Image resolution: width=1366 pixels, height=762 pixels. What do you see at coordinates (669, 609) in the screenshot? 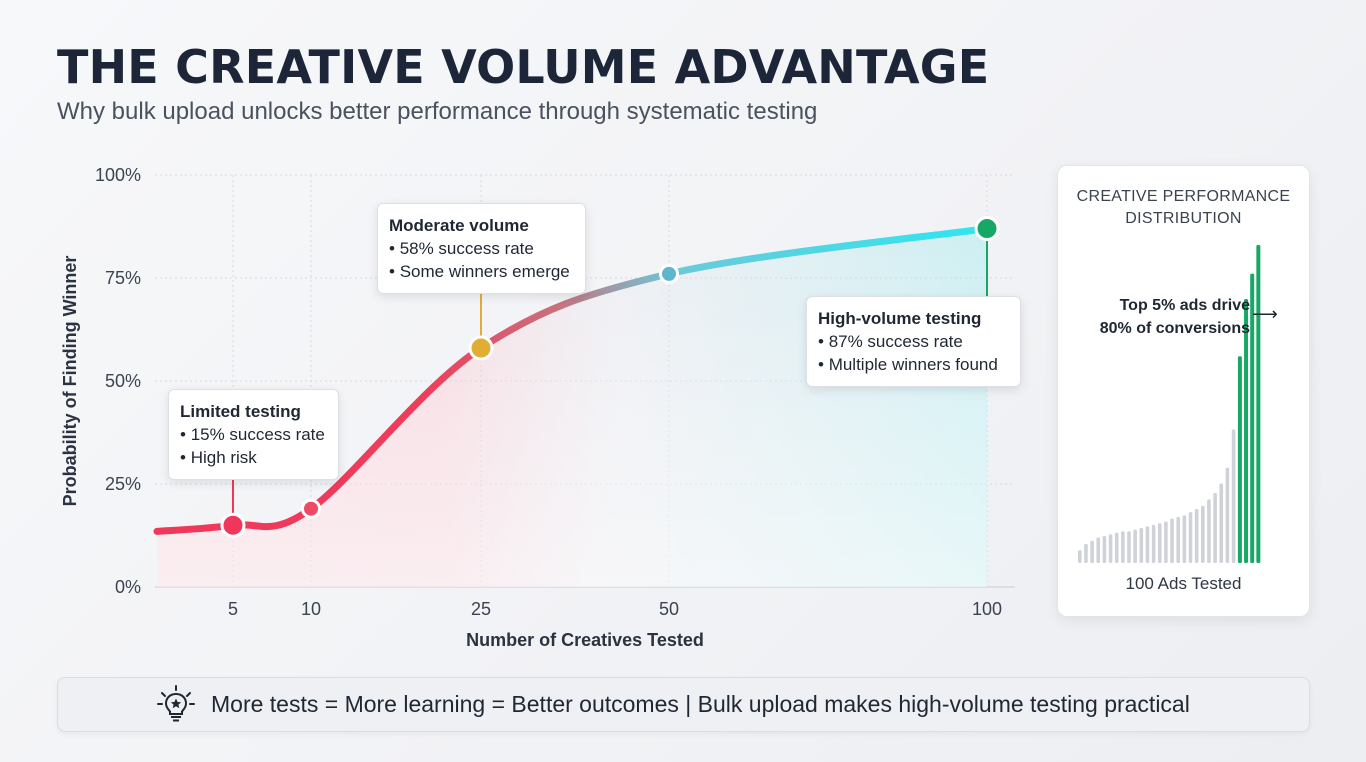
I see `x-tick-label: 50` at bounding box center [669, 609].